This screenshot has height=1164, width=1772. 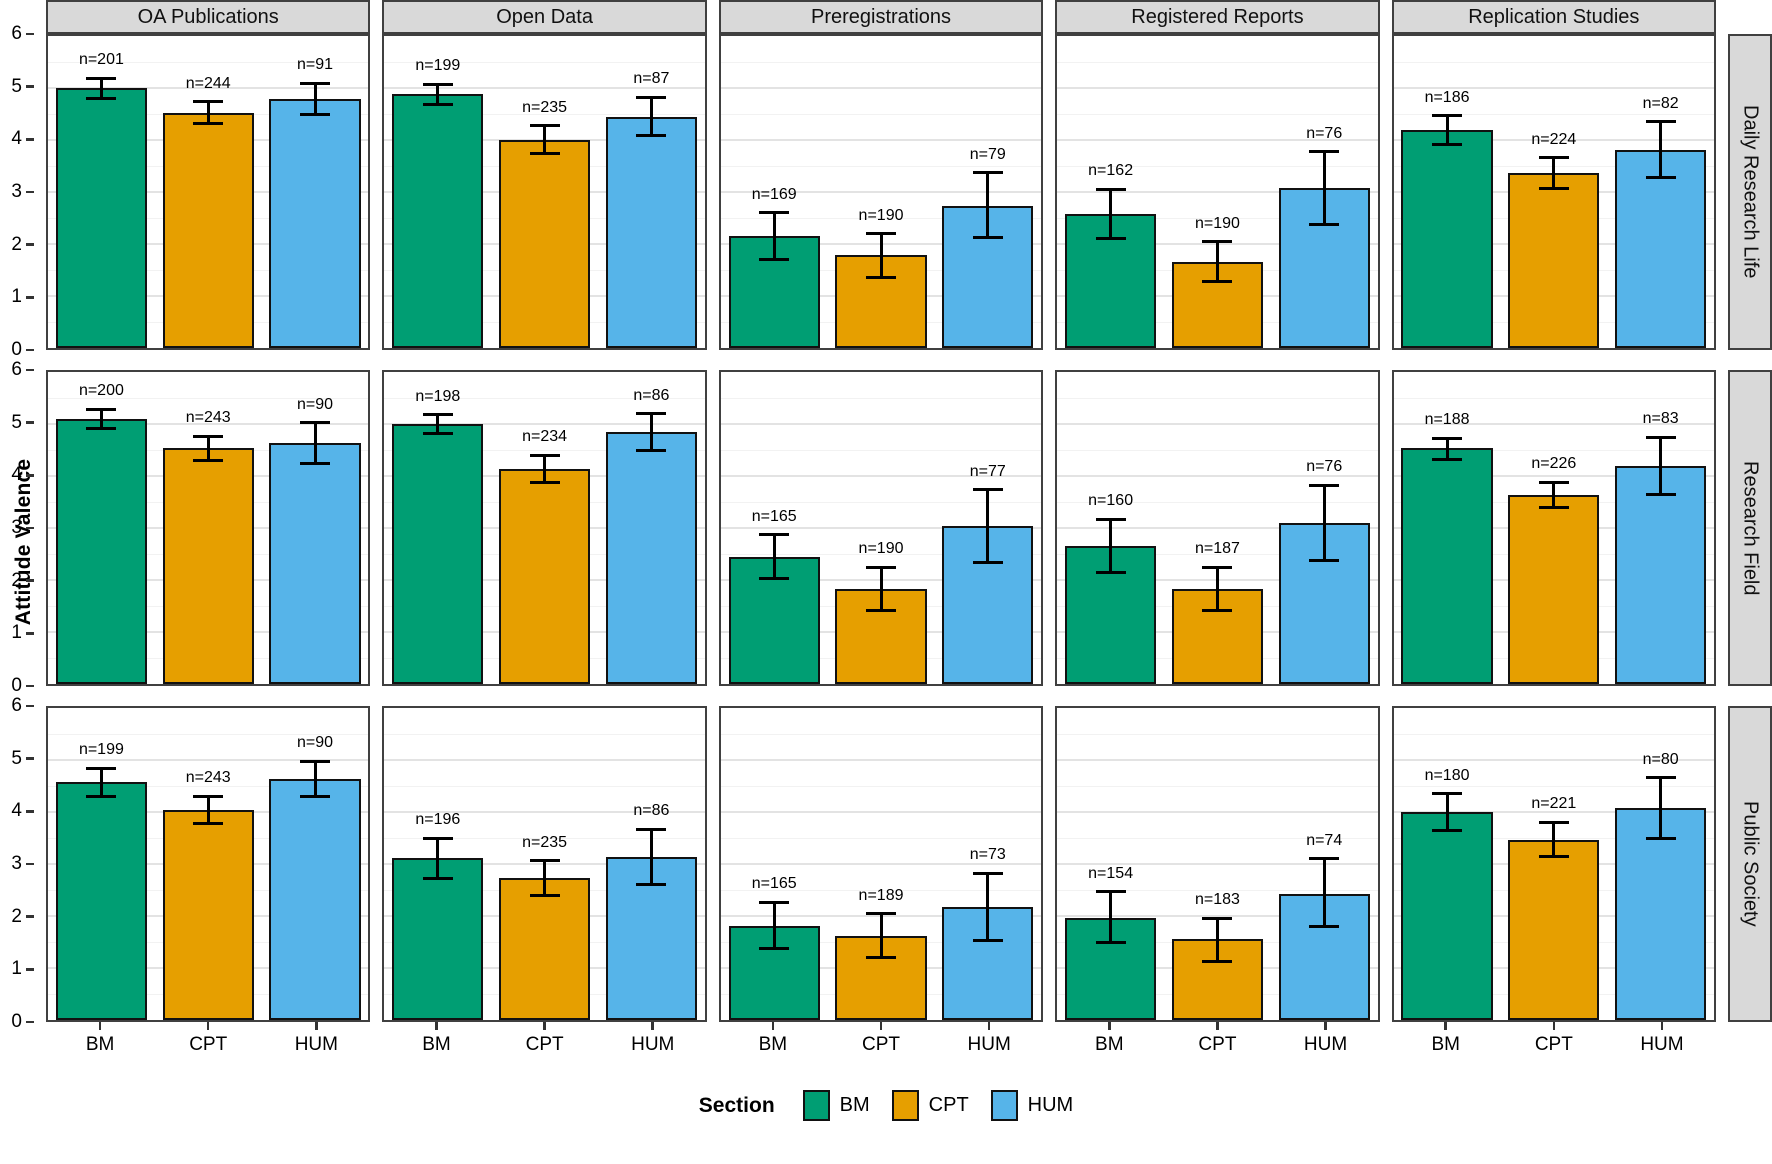 What do you see at coordinates (315, 65) in the screenshot?
I see `n-count-label: n=91` at bounding box center [315, 65].